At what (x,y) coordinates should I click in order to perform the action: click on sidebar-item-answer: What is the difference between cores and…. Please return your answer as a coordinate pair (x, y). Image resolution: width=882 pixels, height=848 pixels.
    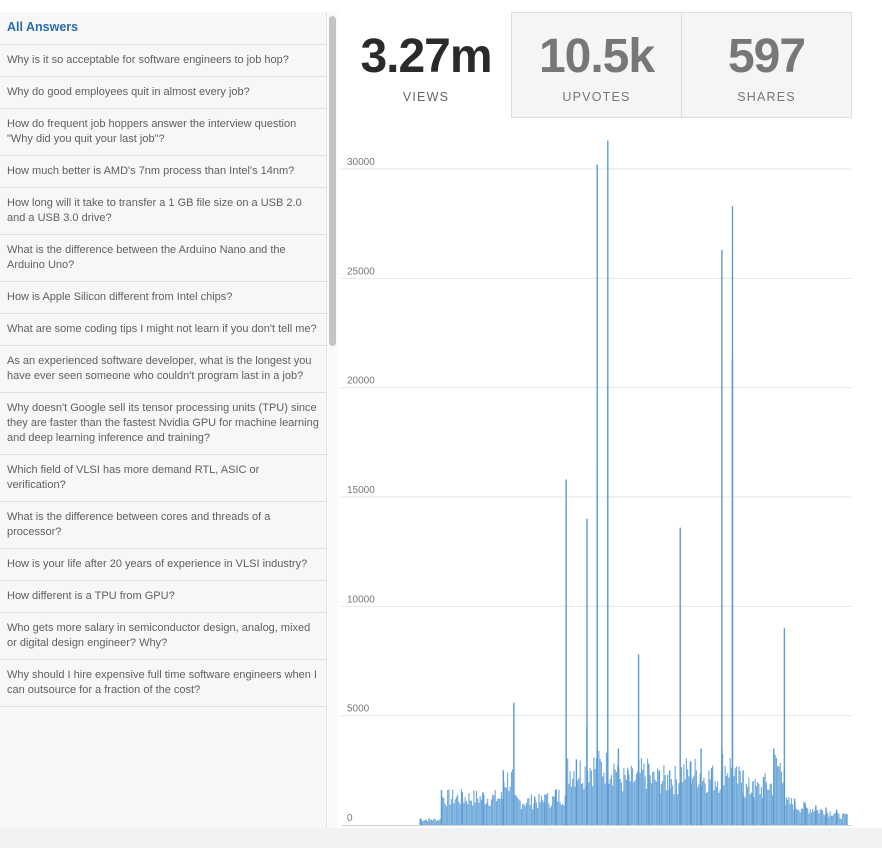
    Looking at the image, I should click on (163, 525).